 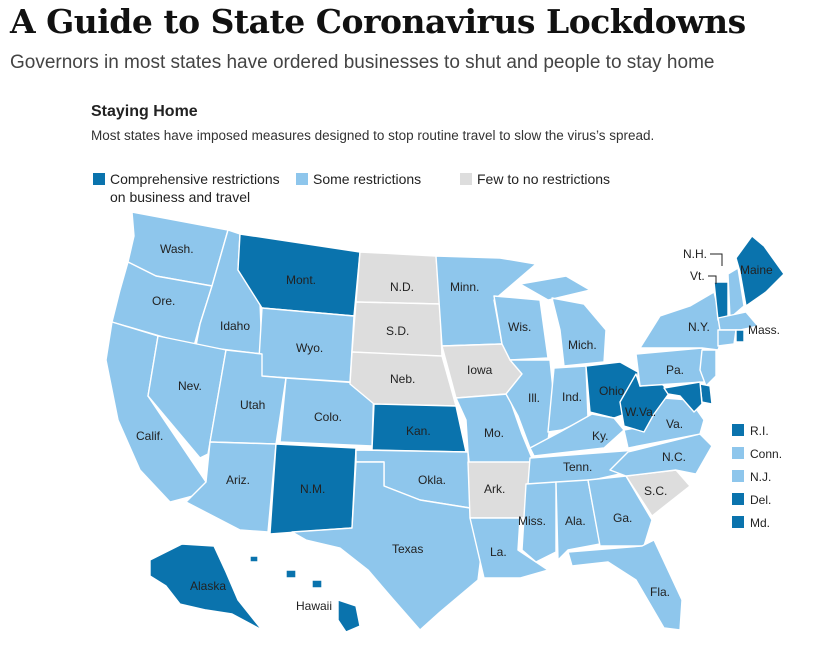 What do you see at coordinates (407, 549) in the screenshot?
I see `label-tx: Texas` at bounding box center [407, 549].